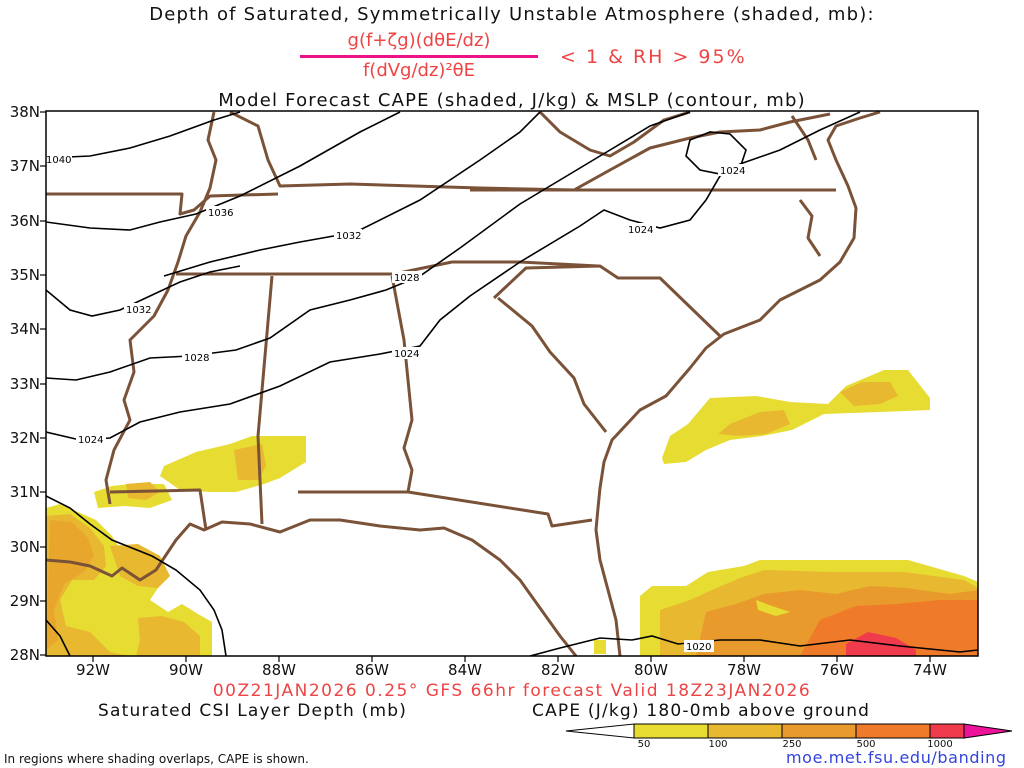 Image resolution: width=1024 pixels, height=768 pixels. Describe the element at coordinates (279, 670) in the screenshot. I see `lon-label-88w: 88W` at that location.